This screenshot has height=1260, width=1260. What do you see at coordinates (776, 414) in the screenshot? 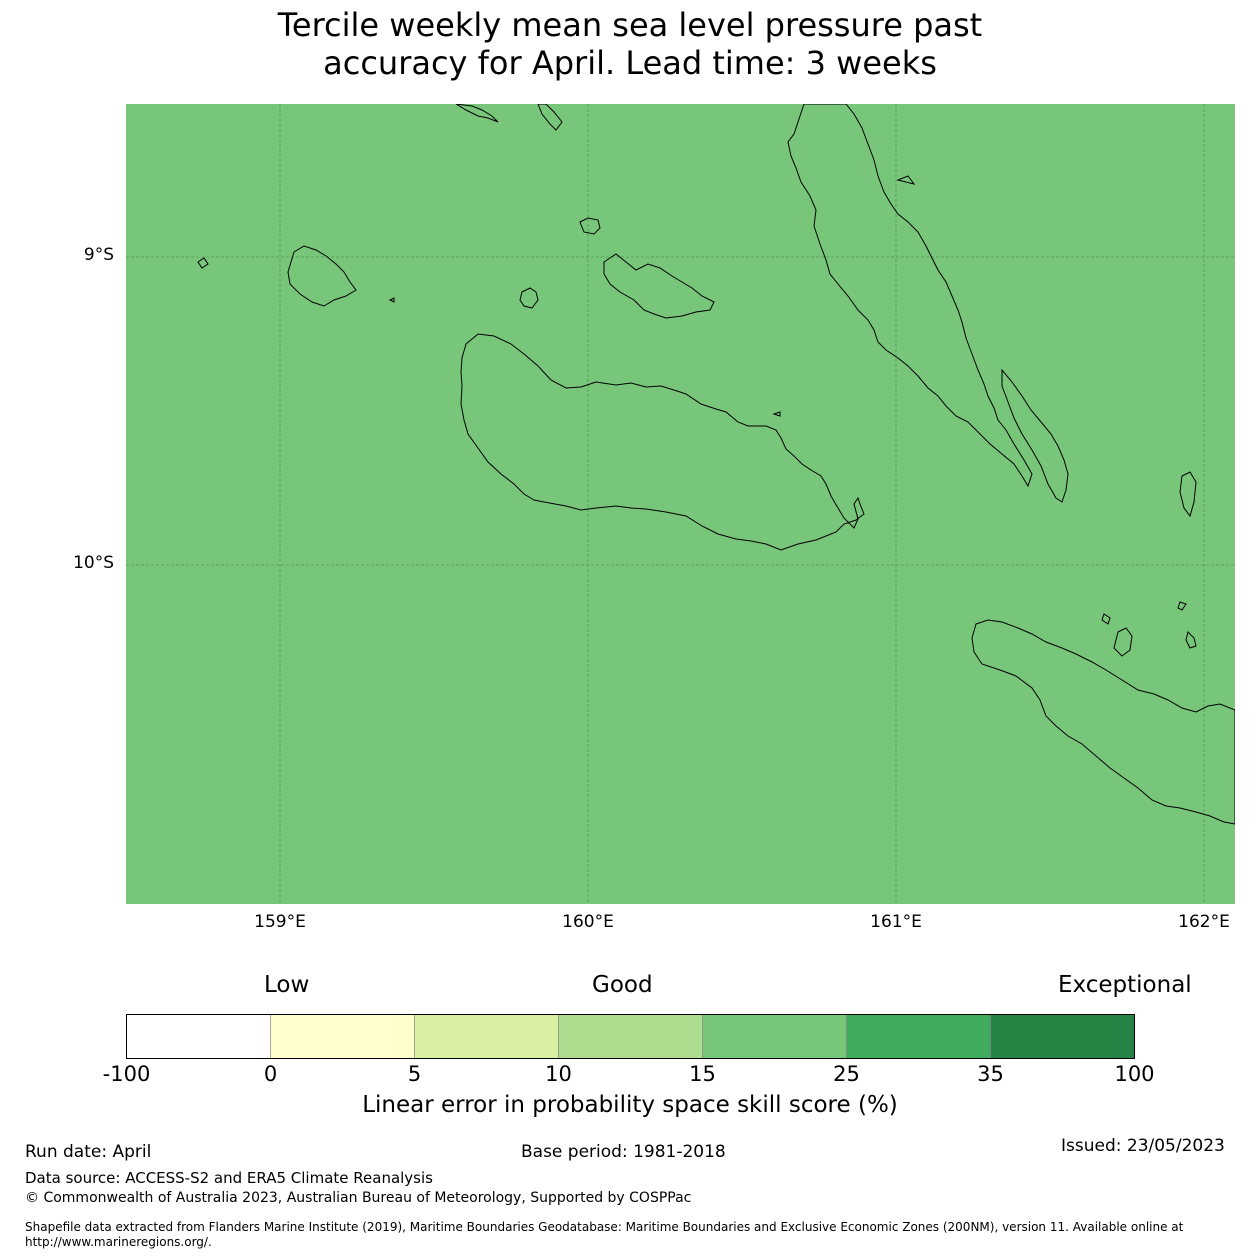
I see `coastline-islet-e5` at bounding box center [776, 414].